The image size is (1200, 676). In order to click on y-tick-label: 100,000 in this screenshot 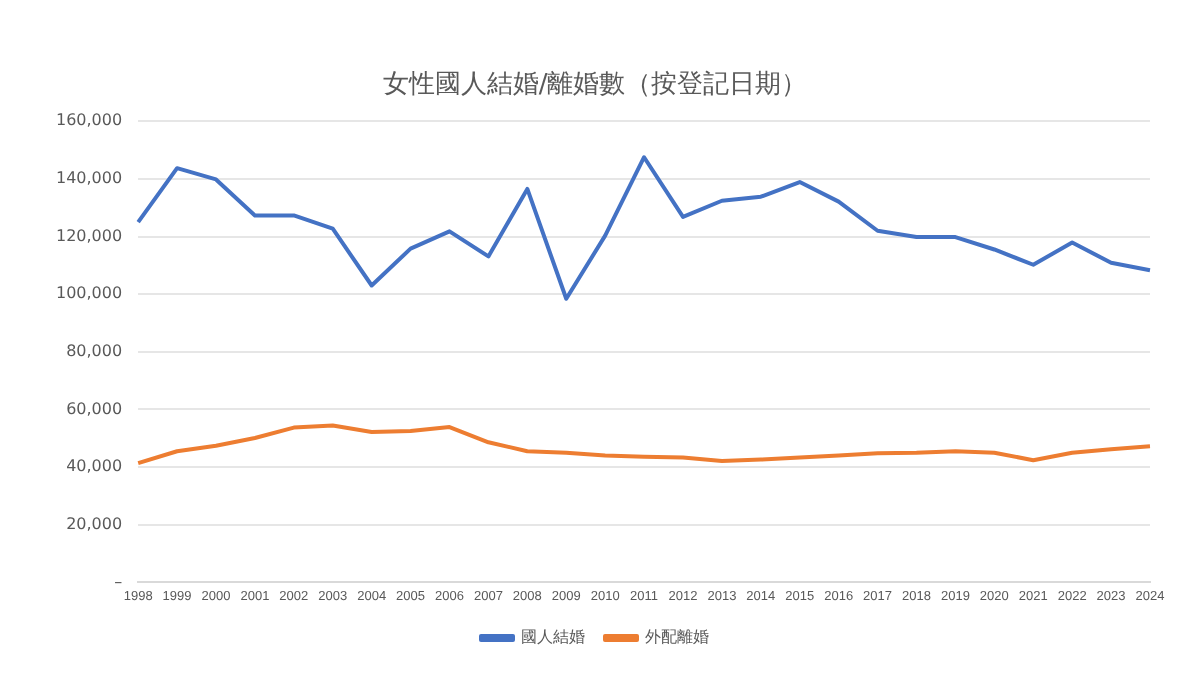, I will do `click(89, 293)`.